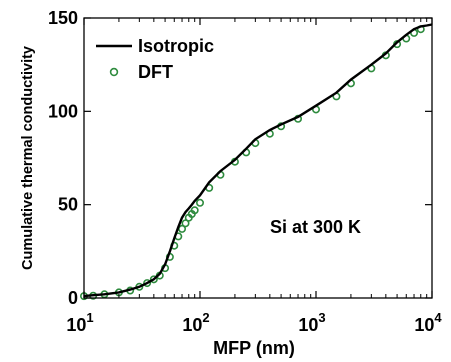 This screenshot has width=451, height=362. Describe the element at coordinates (63, 18) in the screenshot. I see `y-tick-label: 150` at that location.